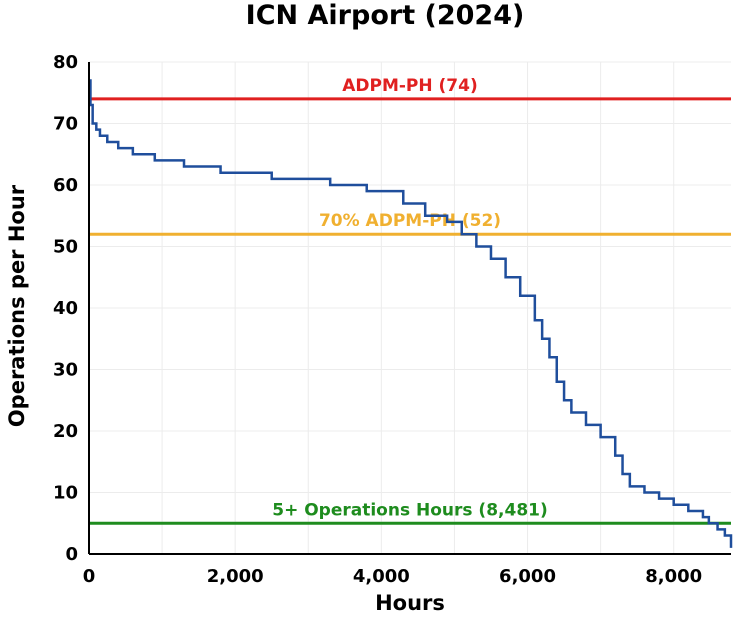 This screenshot has width=739, height=617. What do you see at coordinates (65, 431) in the screenshot?
I see `y-tick-label: 20` at bounding box center [65, 431].